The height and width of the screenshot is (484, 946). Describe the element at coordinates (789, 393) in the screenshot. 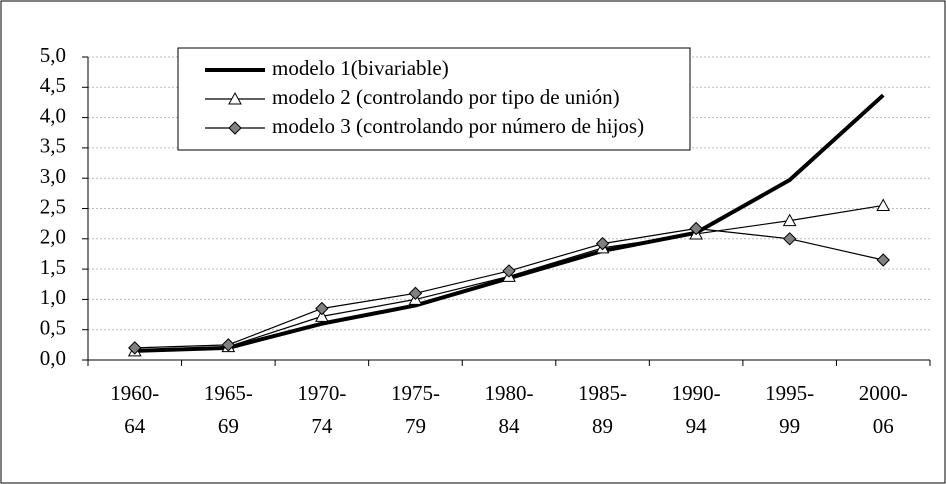

I see `x-tick-label: 1995-` at that location.